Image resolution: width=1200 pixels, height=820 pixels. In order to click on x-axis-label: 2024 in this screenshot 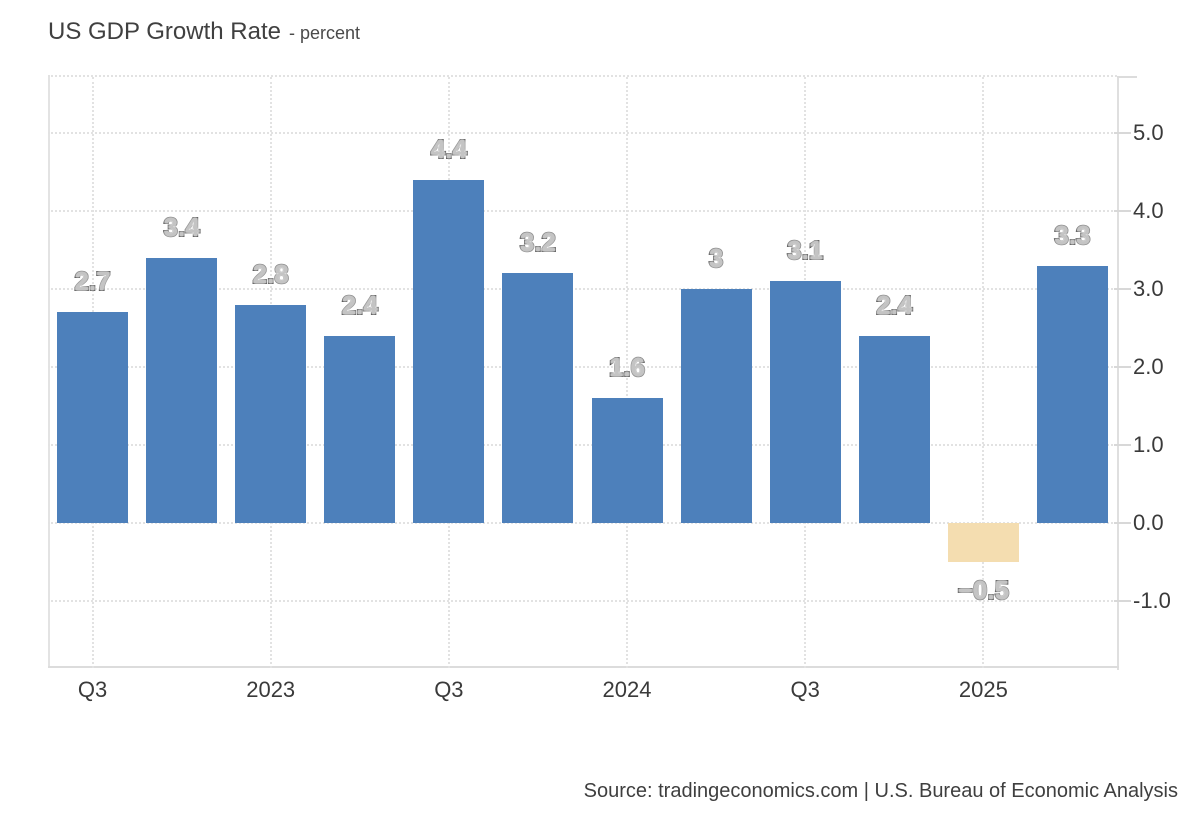, I will do `click(627, 689)`.